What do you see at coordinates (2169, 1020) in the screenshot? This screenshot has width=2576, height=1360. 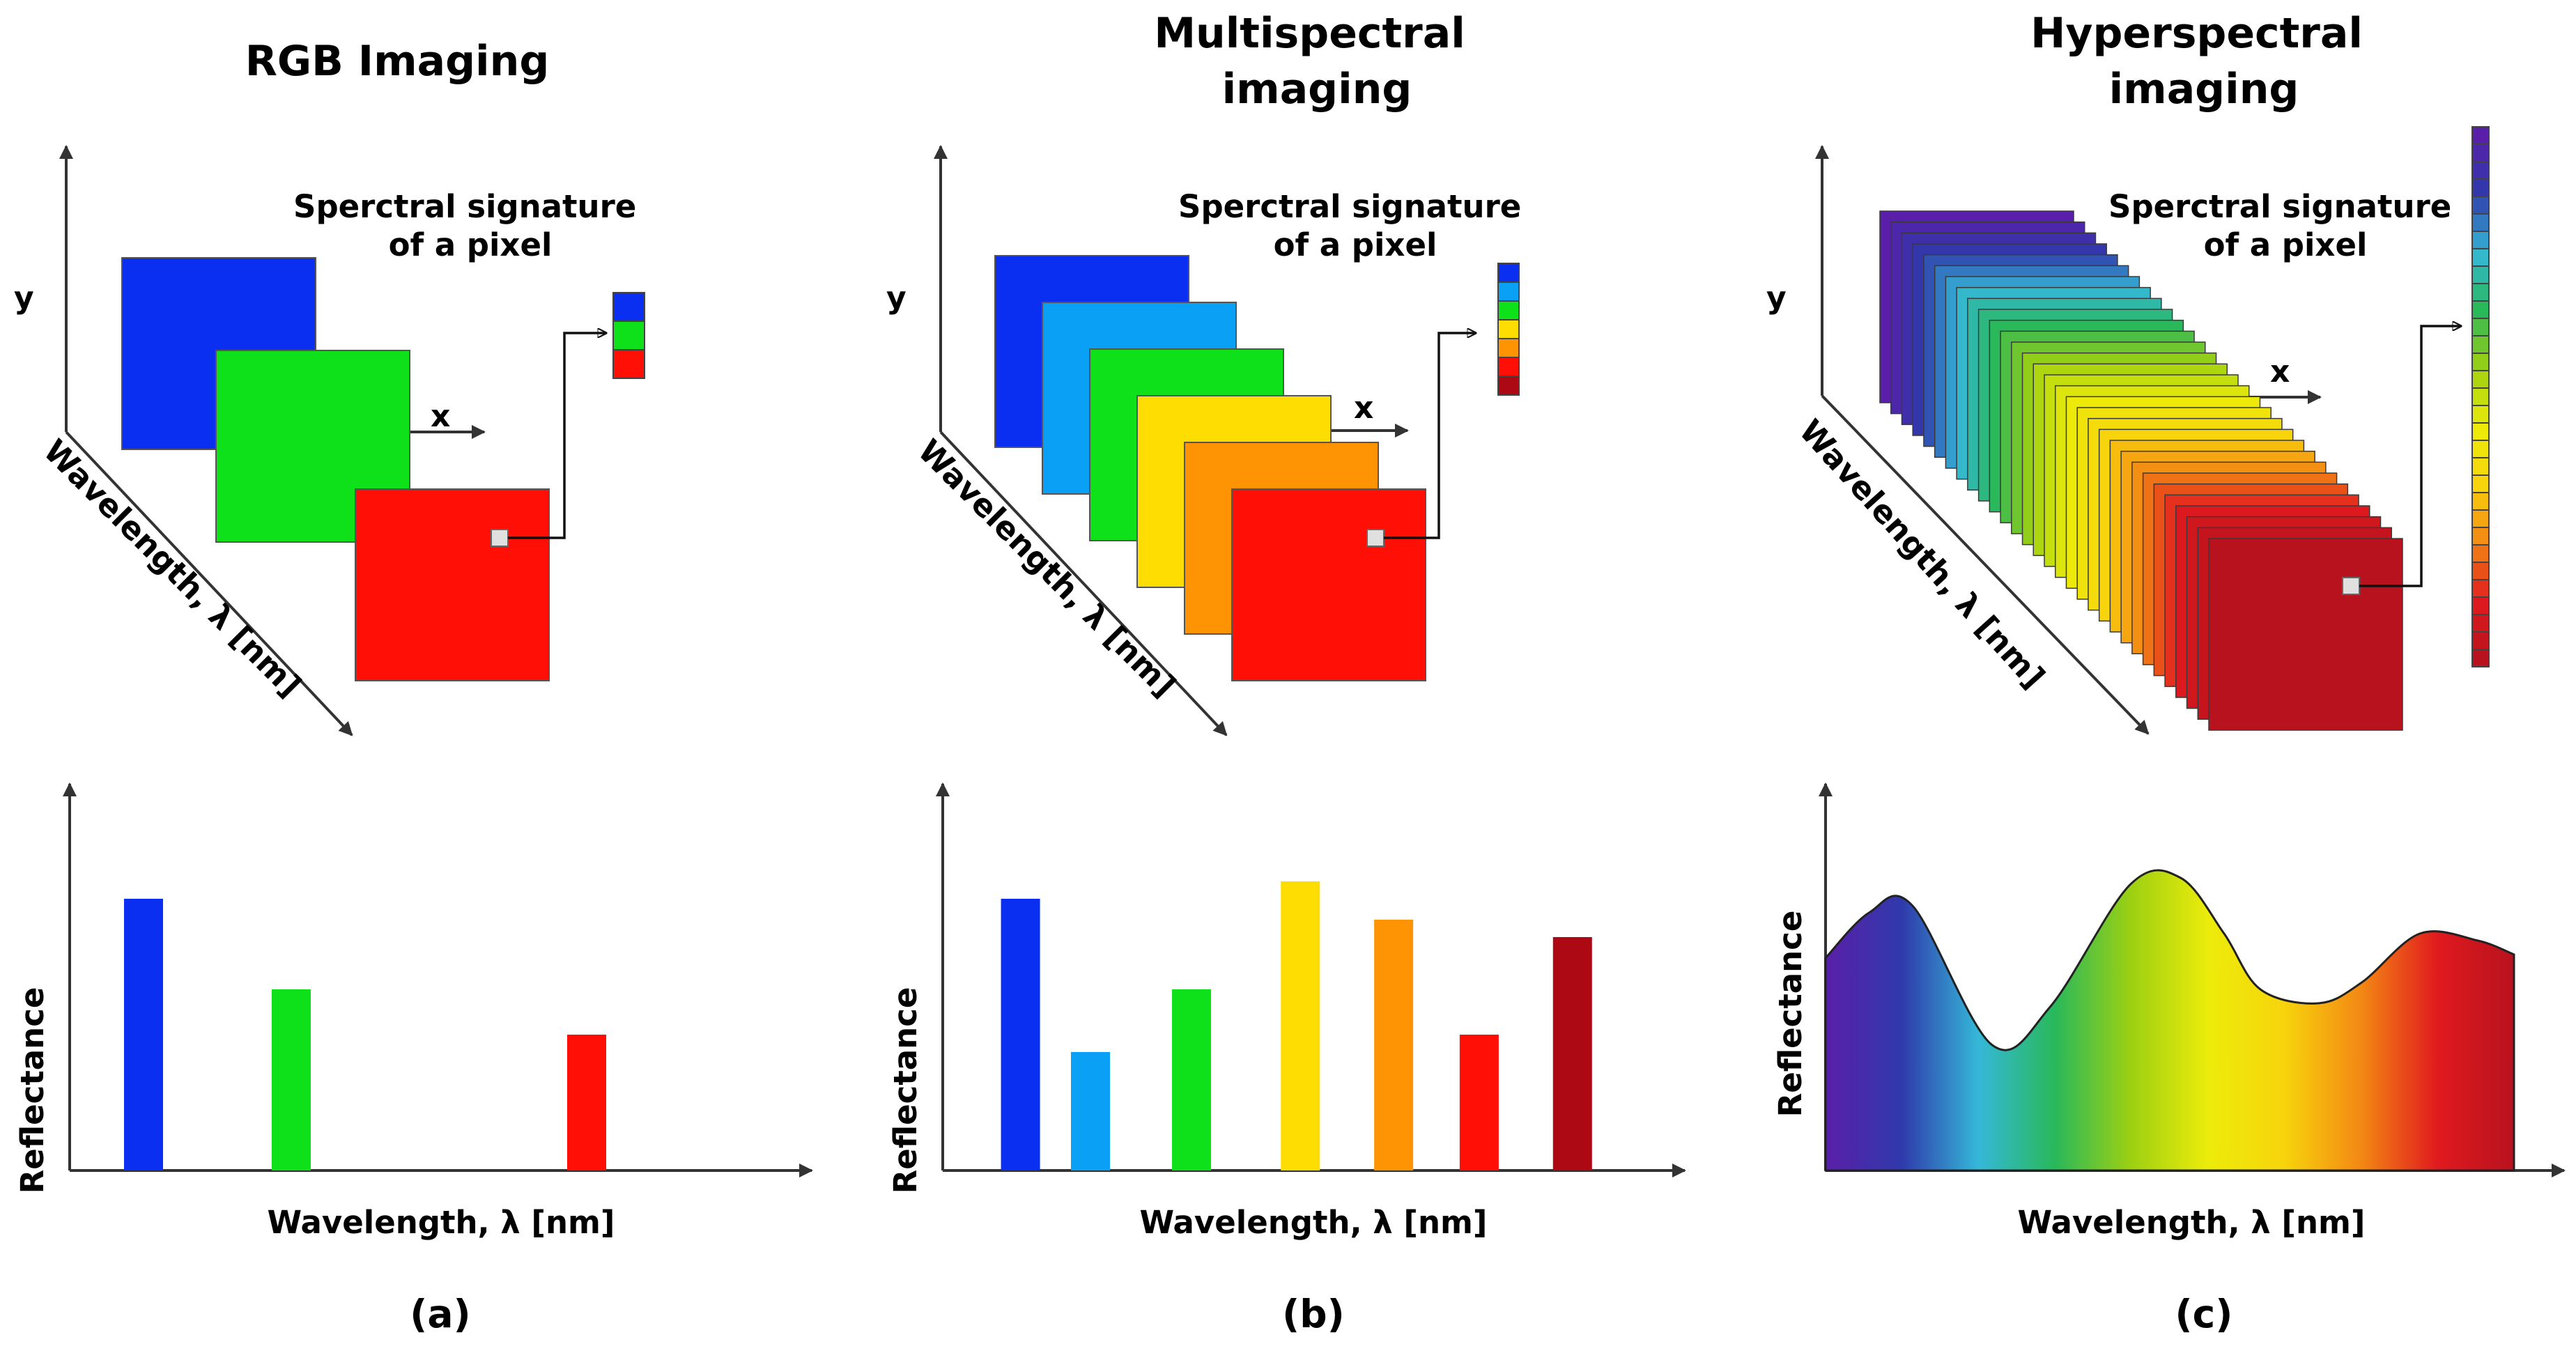 I see `reflectance-area` at bounding box center [2169, 1020].